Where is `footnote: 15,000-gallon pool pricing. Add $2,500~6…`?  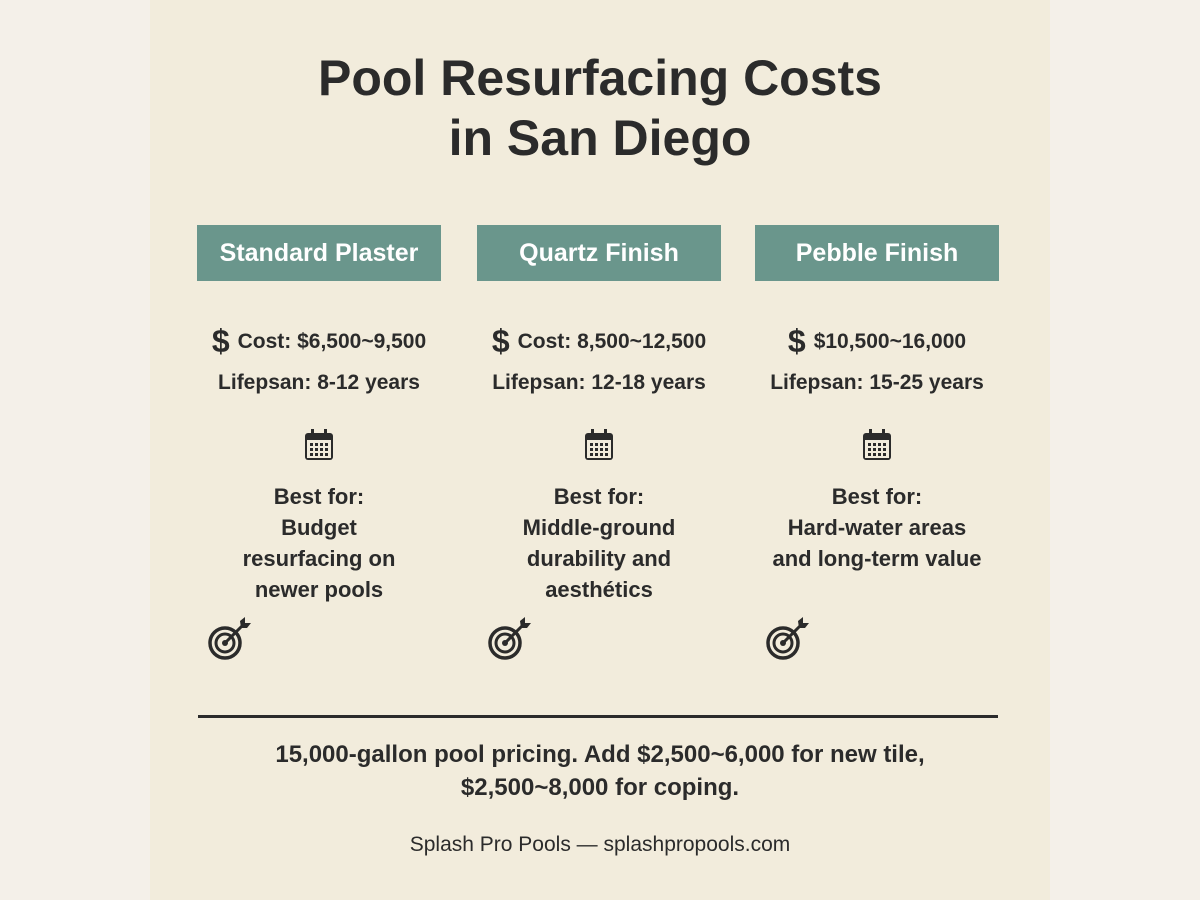
footnote: 15,000-gallon pool pricing. Add $2,500~6… is located at coordinates (600, 771).